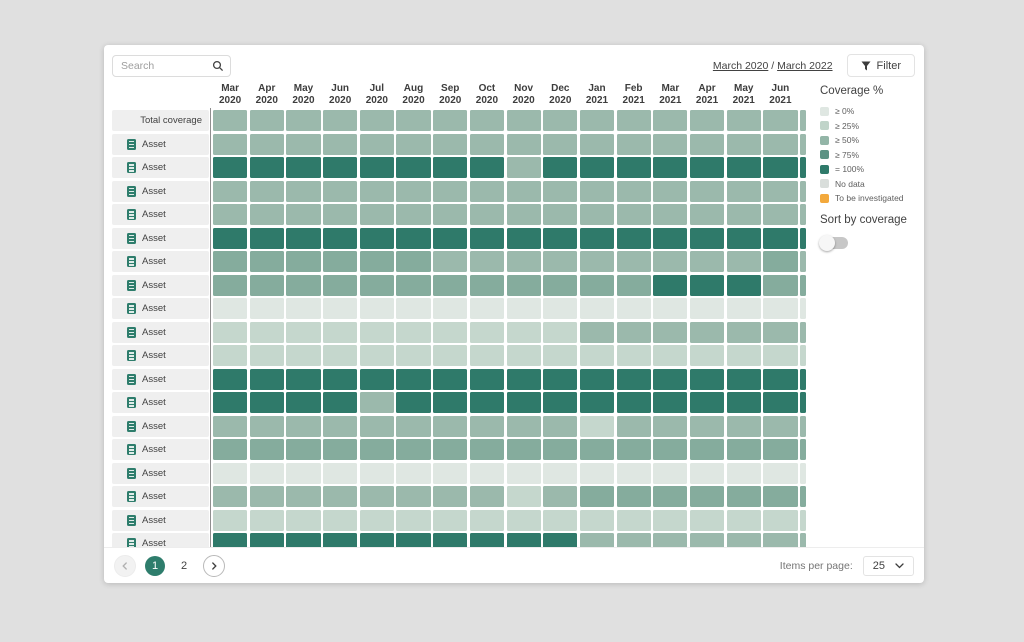 This screenshot has width=1024, height=642. What do you see at coordinates (740, 65) in the screenshot?
I see `date-range-start-link: March 2020` at bounding box center [740, 65].